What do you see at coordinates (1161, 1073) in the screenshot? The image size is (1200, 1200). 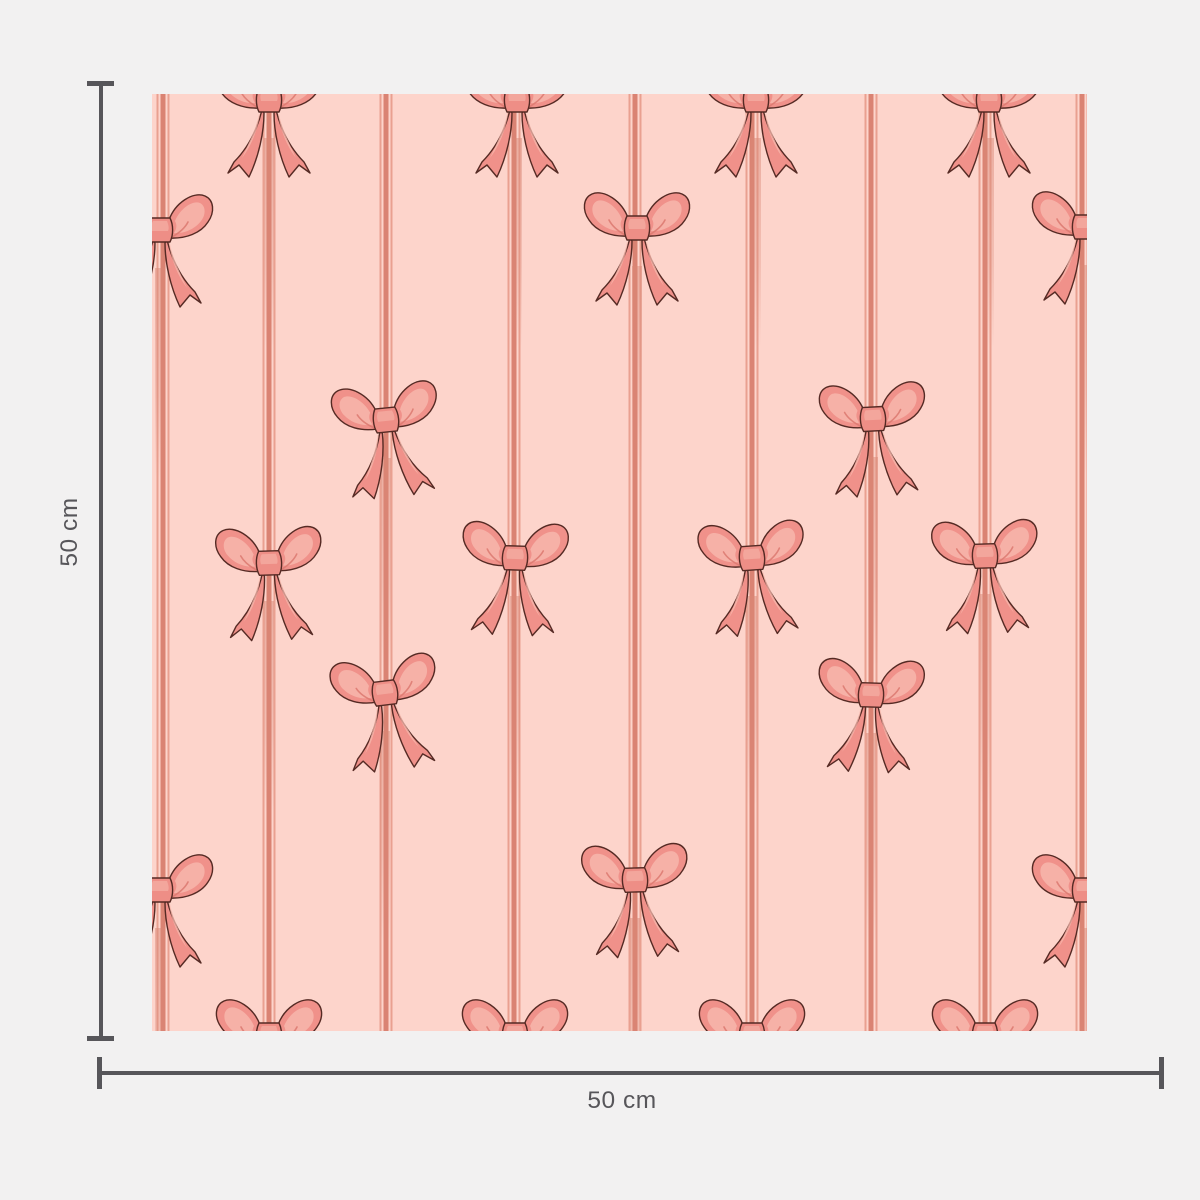 I see `width-dimension-cap-right` at bounding box center [1161, 1073].